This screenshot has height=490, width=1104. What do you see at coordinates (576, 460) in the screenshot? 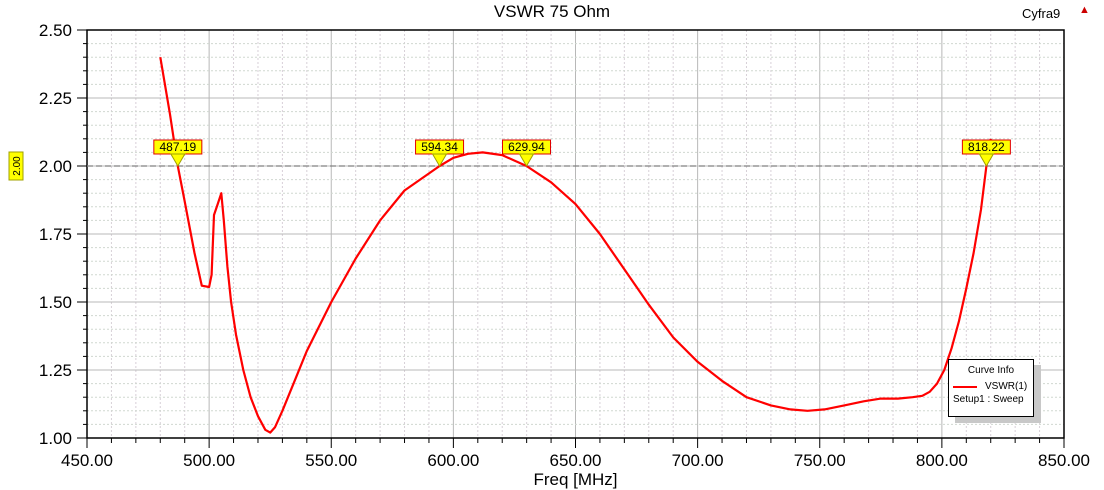
I see `x-tick-label: 650.00` at bounding box center [576, 460].